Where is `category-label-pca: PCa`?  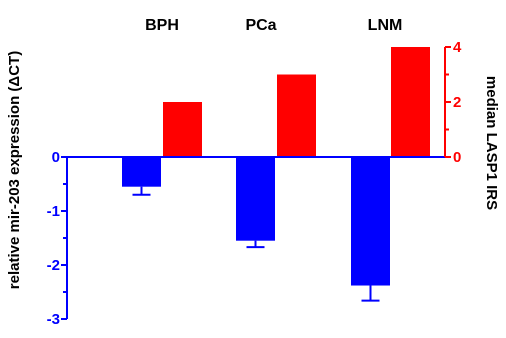
category-label-pca: PCa is located at coordinates (260, 25).